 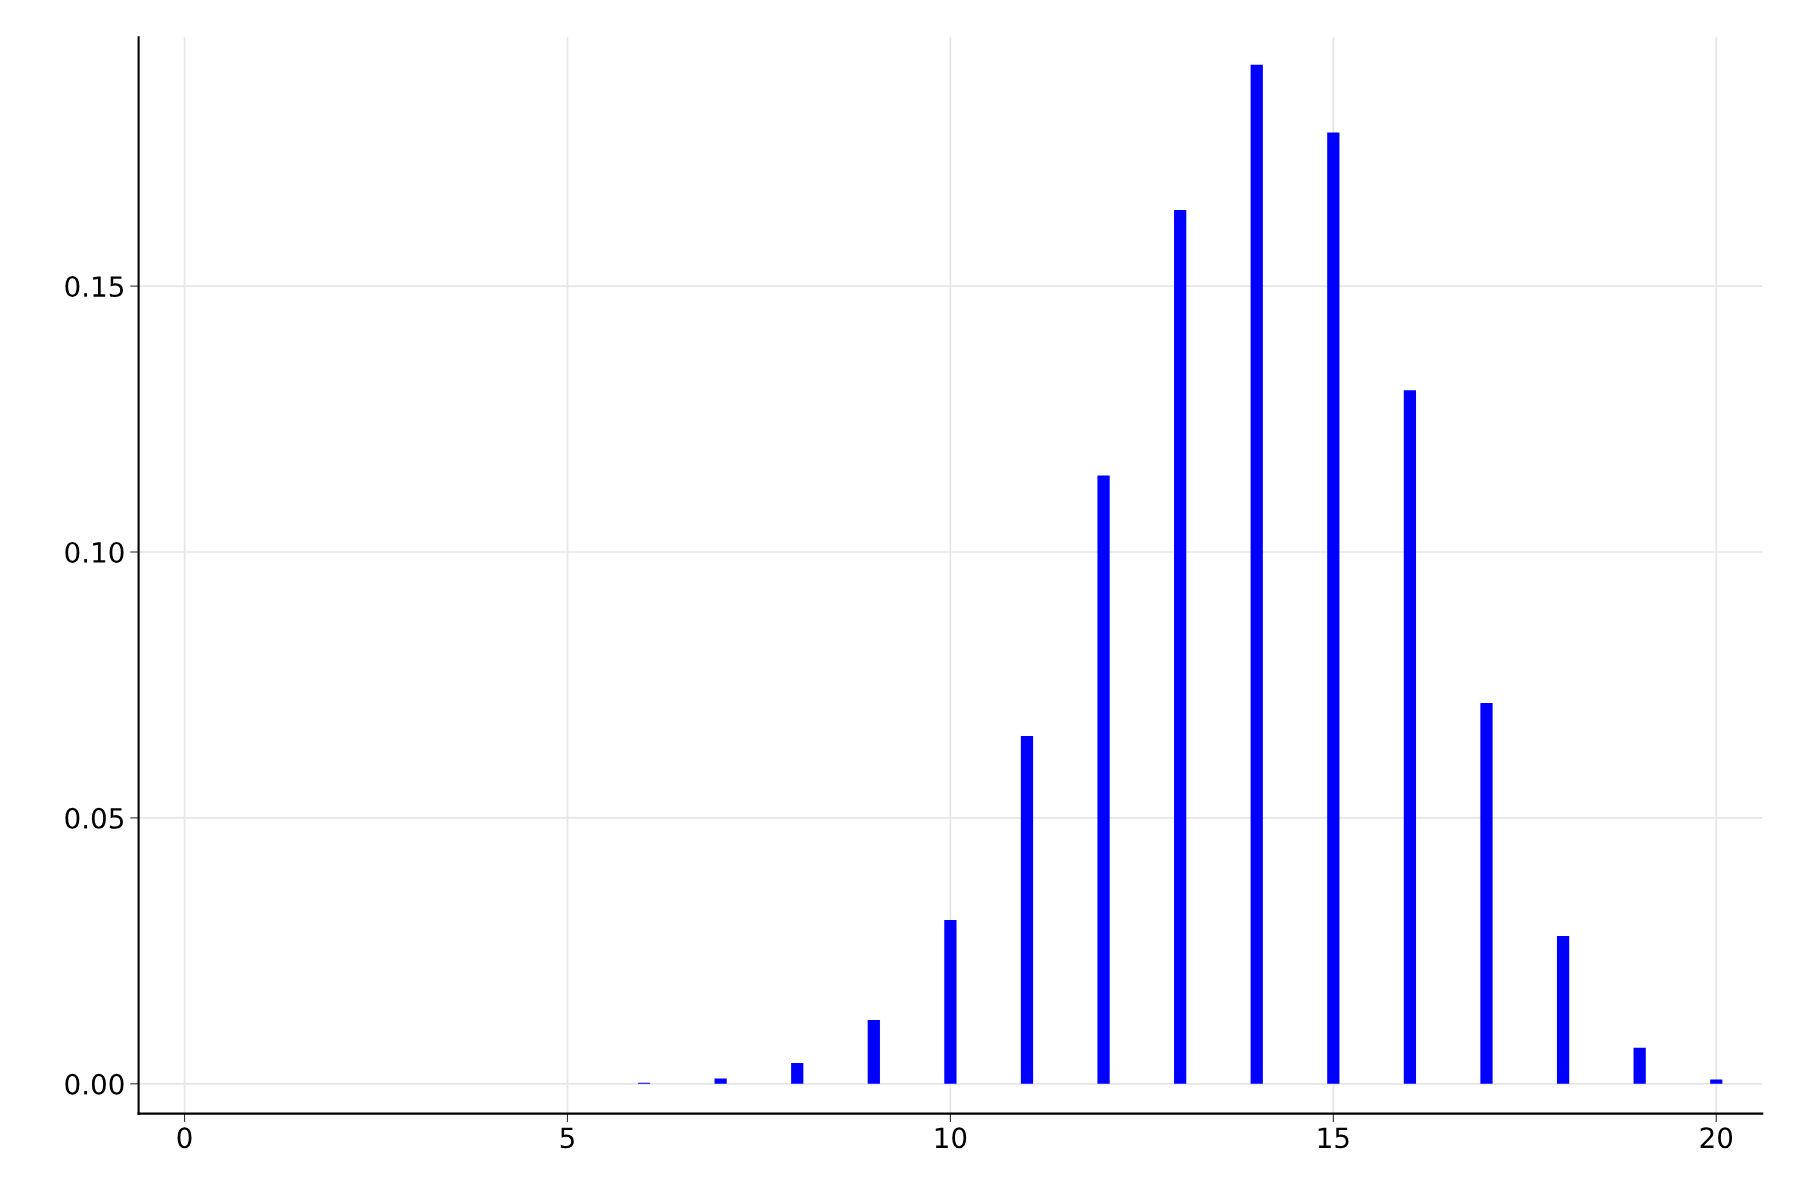 What do you see at coordinates (94, 287) in the screenshot?
I see `y-tick-label: 0.15` at bounding box center [94, 287].